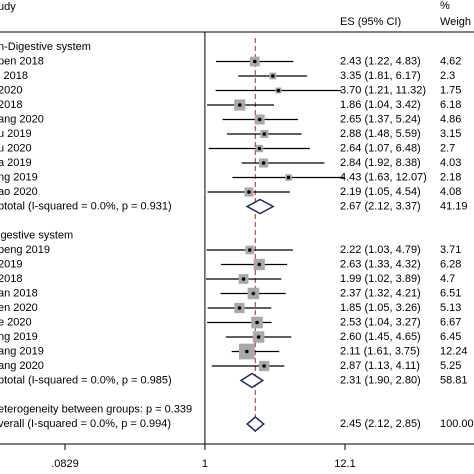 Image resolution: width=474 pixels, height=474 pixels. Describe the element at coordinates (86, 380) in the screenshot. I see `subtotal-label: btotal (I-squared = 0.0%, p = 0.985)` at that location.